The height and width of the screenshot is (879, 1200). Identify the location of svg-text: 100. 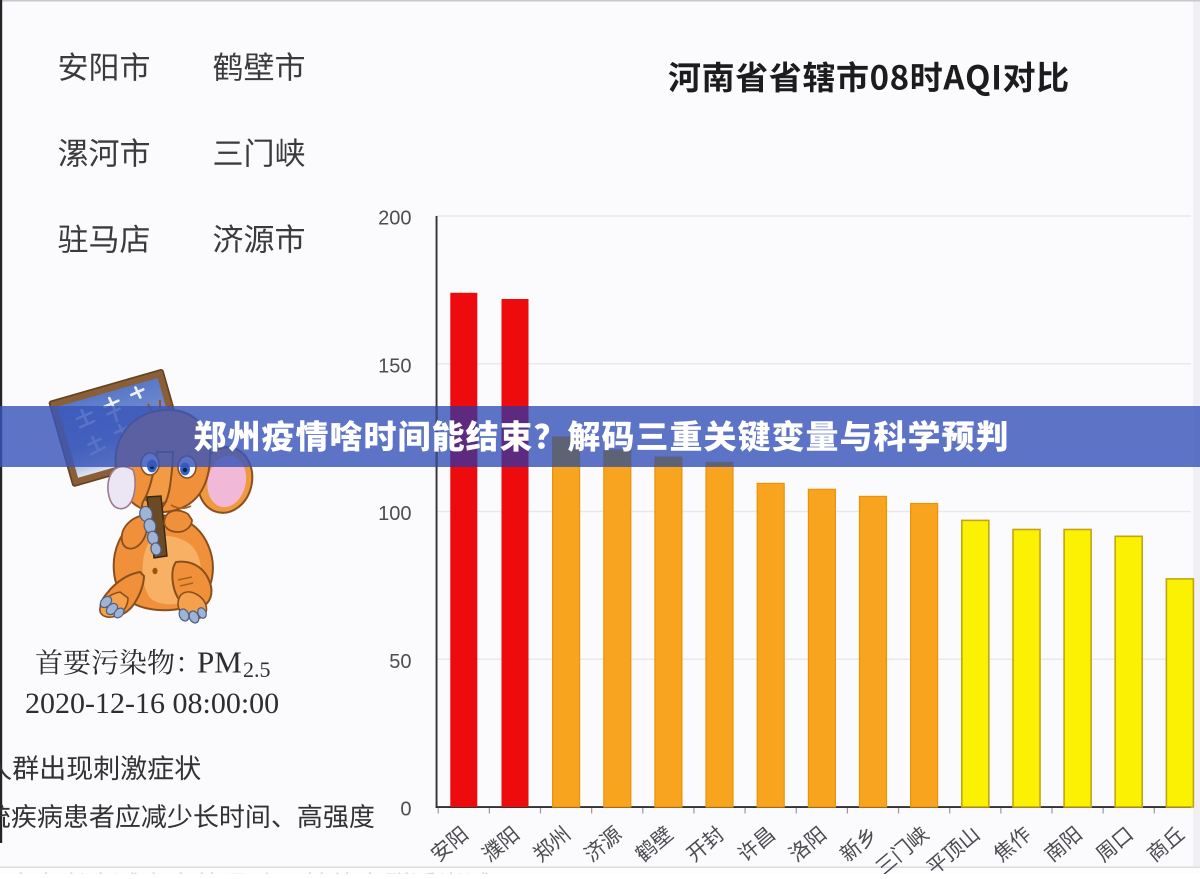
(394, 514).